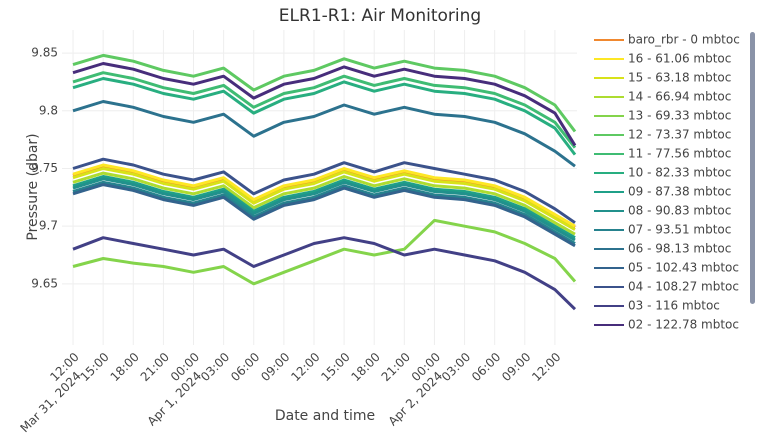 Image resolution: width=757 pixels, height=437 pixels. Describe the element at coordinates (684, 40) in the screenshot. I see `legend-label: baro_rbr - 0 mbtoc` at that location.